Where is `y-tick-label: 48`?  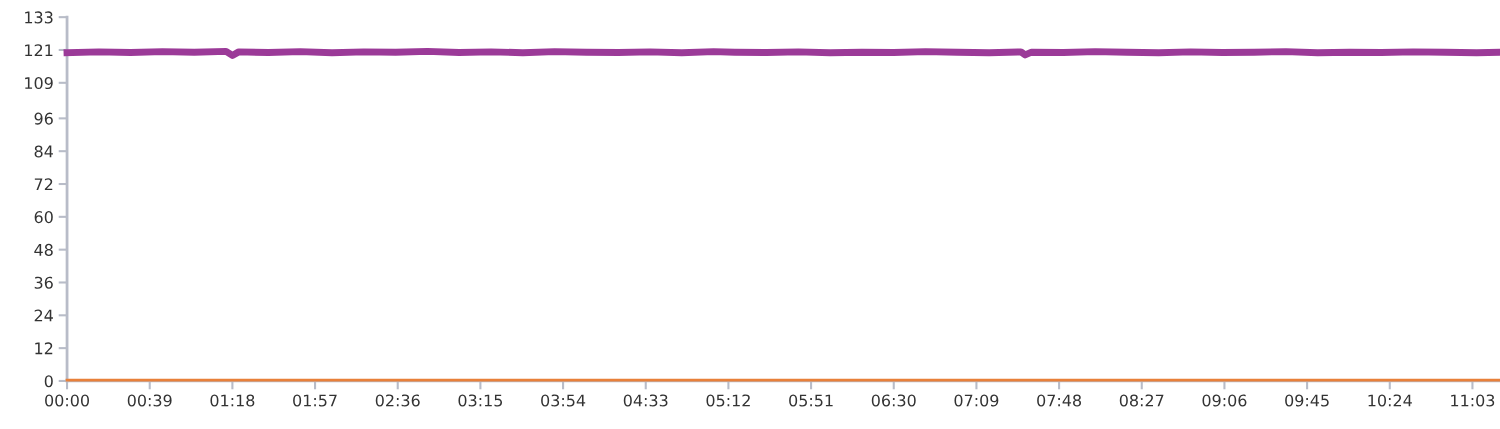 y-tick-label: 48 is located at coordinates (43, 249).